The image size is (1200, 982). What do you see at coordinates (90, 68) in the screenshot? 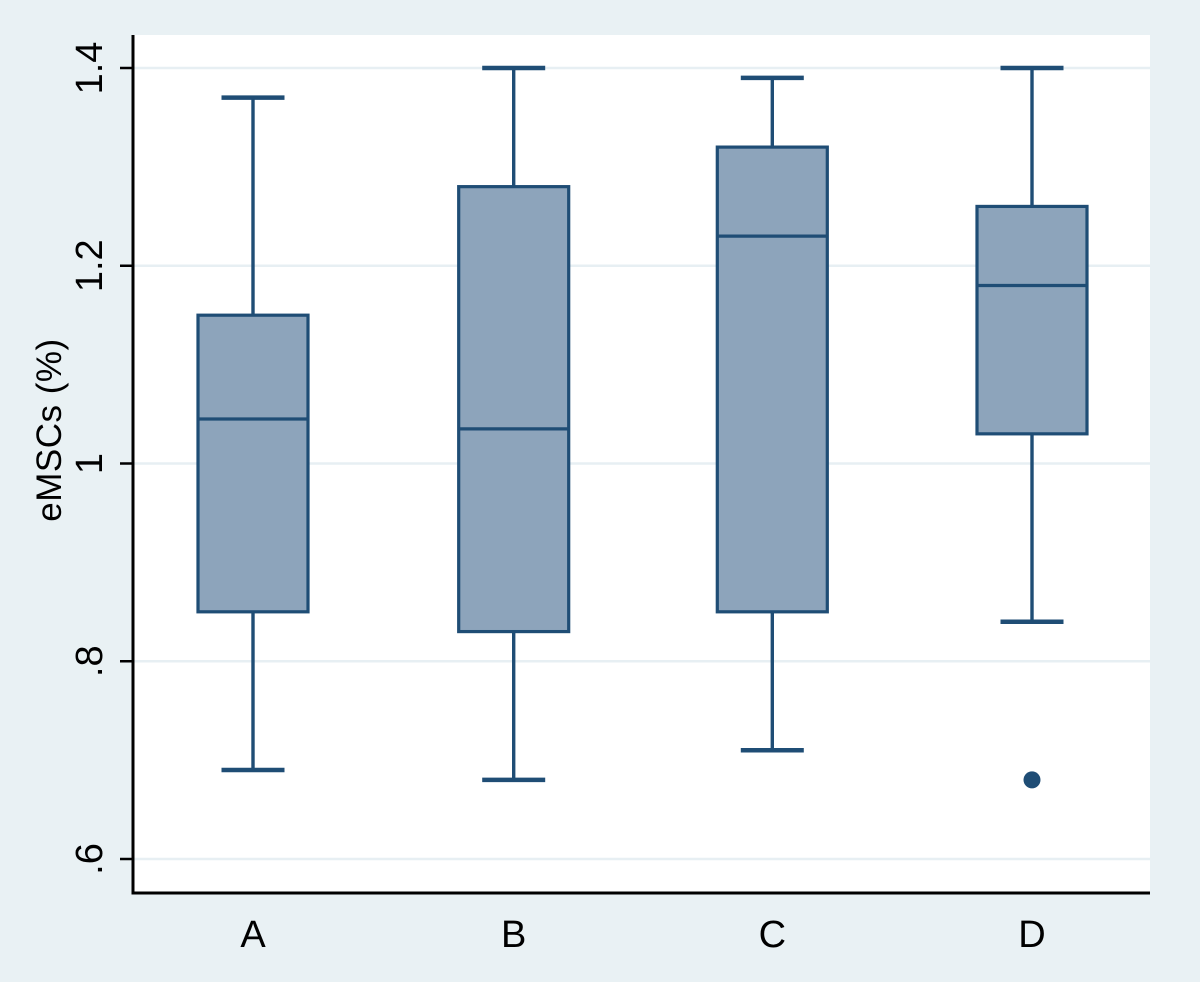
I see `y-tick-label: 1.4` at bounding box center [90, 68].